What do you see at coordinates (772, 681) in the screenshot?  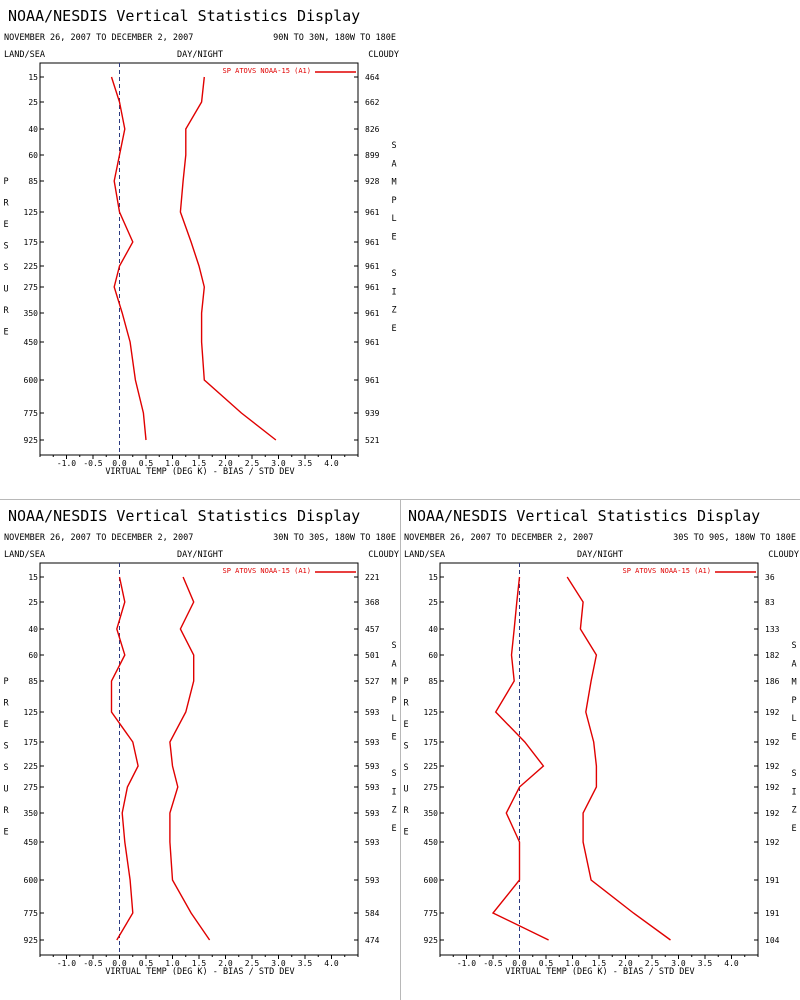 I see `sample-size-value: 186` at bounding box center [772, 681].